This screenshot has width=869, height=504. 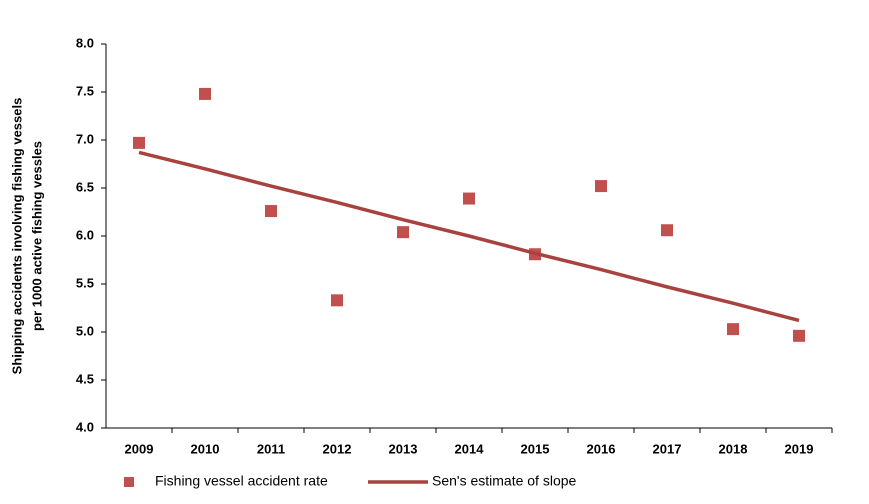 What do you see at coordinates (85, 378) in the screenshot?
I see `y-tick-label: 4.5` at bounding box center [85, 378].